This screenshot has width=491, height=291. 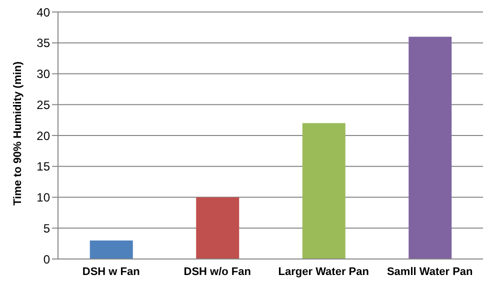 I want to click on y-tick-label: 35, so click(x=43, y=43).